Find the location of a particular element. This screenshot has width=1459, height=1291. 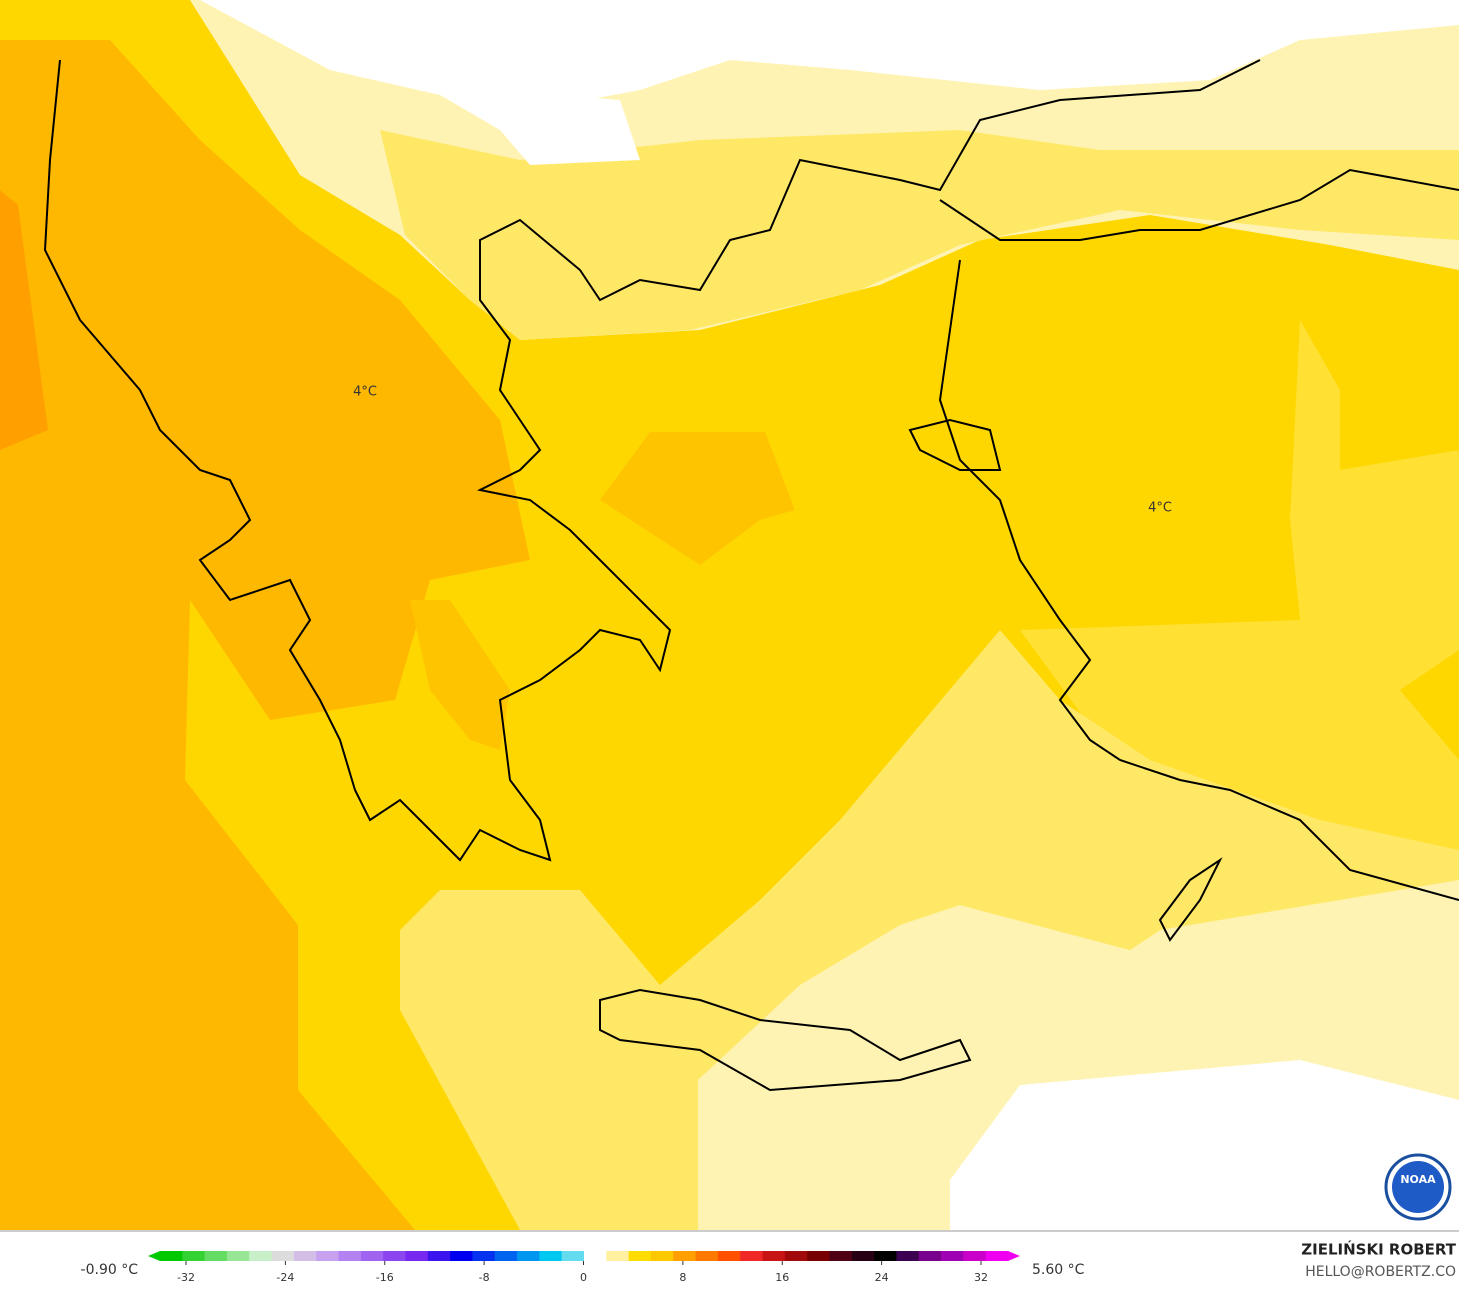

colorbar-tick-label: 24 is located at coordinates (882, 1277).